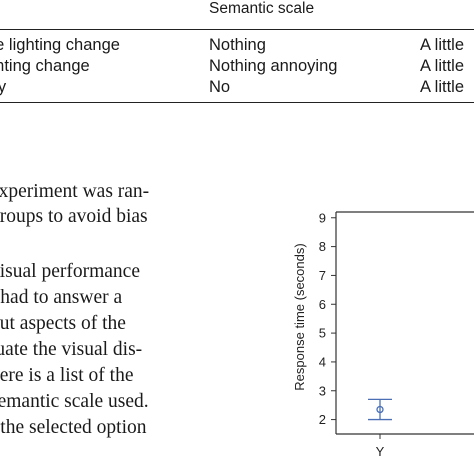  I want to click on body-text-line: semantic scale used., so click(74, 401).